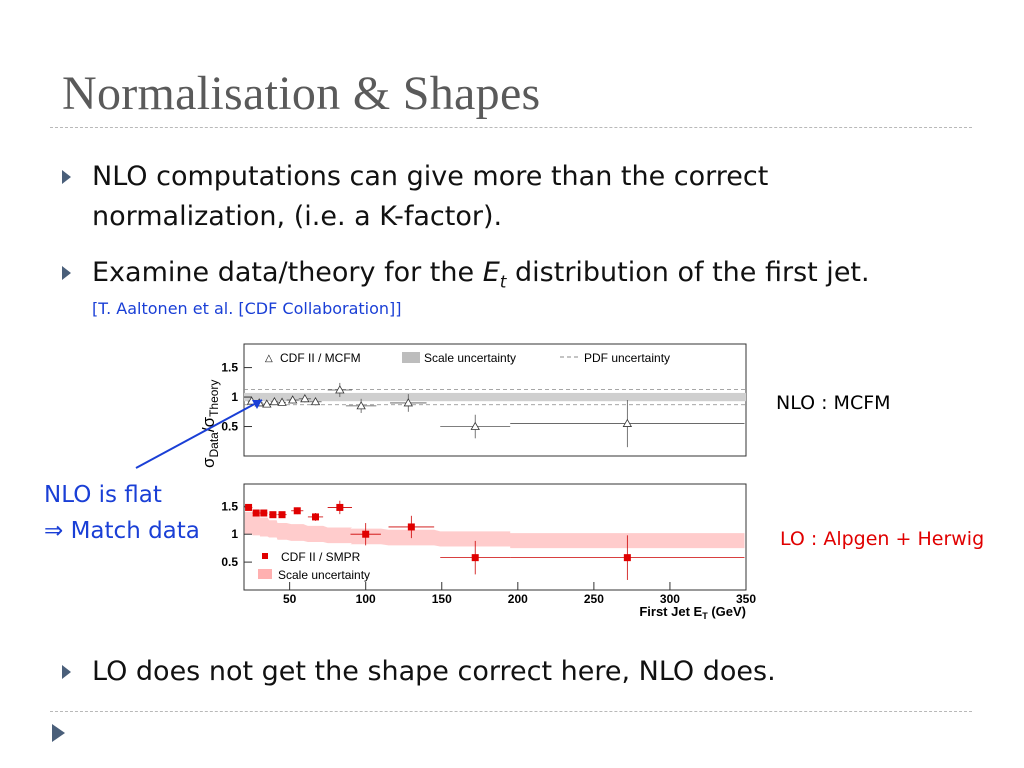 The width and height of the screenshot is (1024, 768). What do you see at coordinates (594, 599) in the screenshot?
I see `x-tick-label: 250` at bounding box center [594, 599].